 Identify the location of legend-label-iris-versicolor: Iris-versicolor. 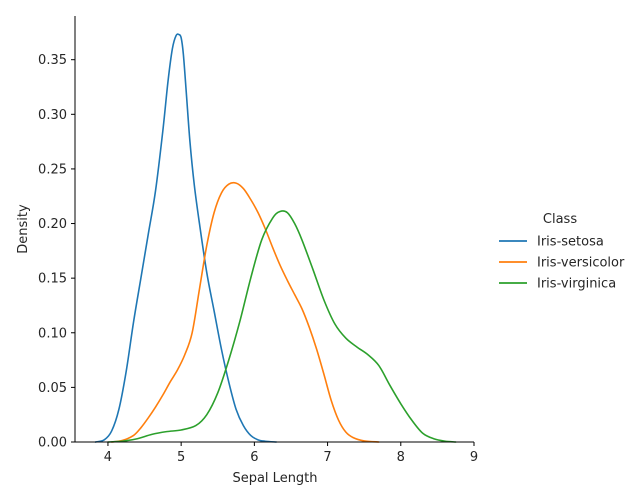
(581, 263).